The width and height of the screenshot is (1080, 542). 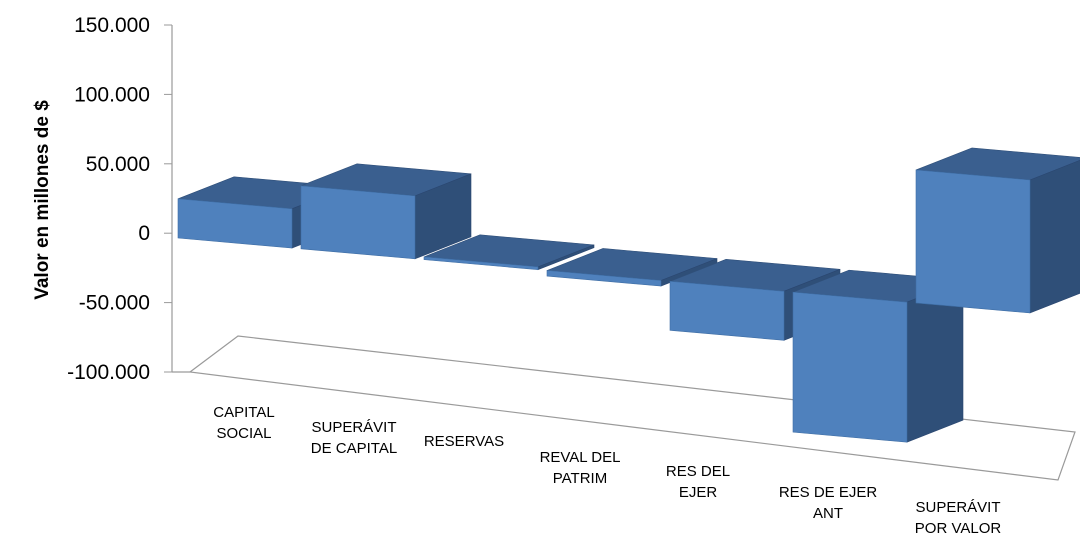 I want to click on x-category-label-line: POR VALOR, so click(x=958, y=528).